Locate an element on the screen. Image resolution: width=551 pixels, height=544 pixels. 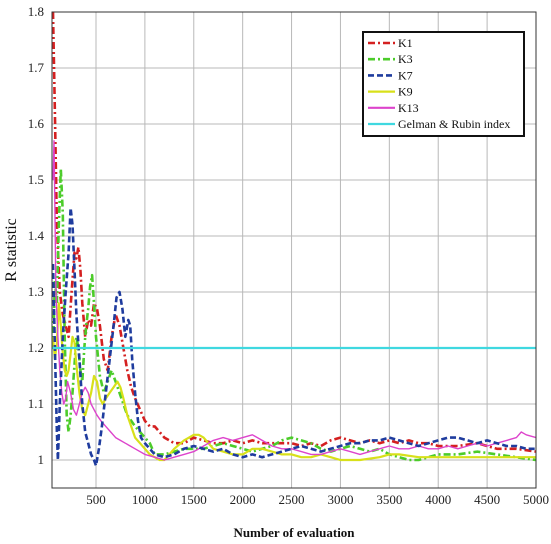
legend-label: K3 is located at coordinates (405, 59).